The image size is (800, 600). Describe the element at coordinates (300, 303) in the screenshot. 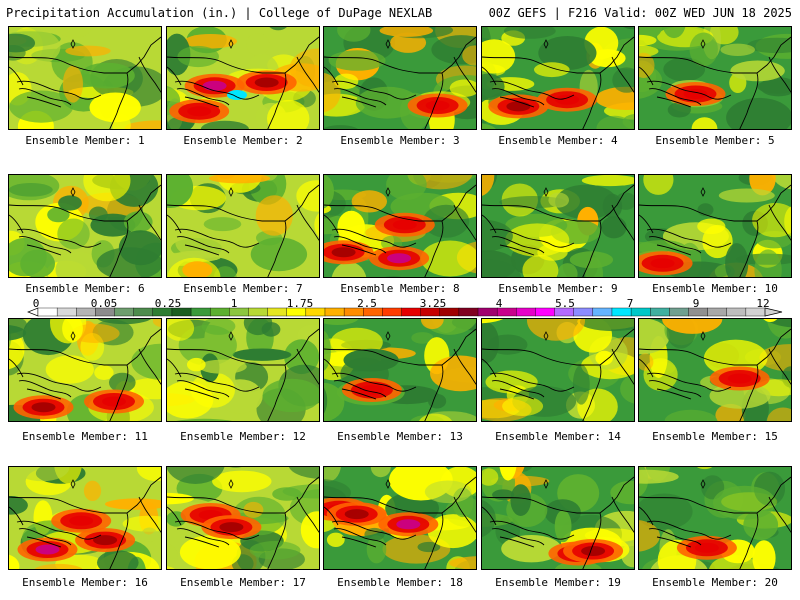

I see `colorbar-tick-label: 1.75` at that location.